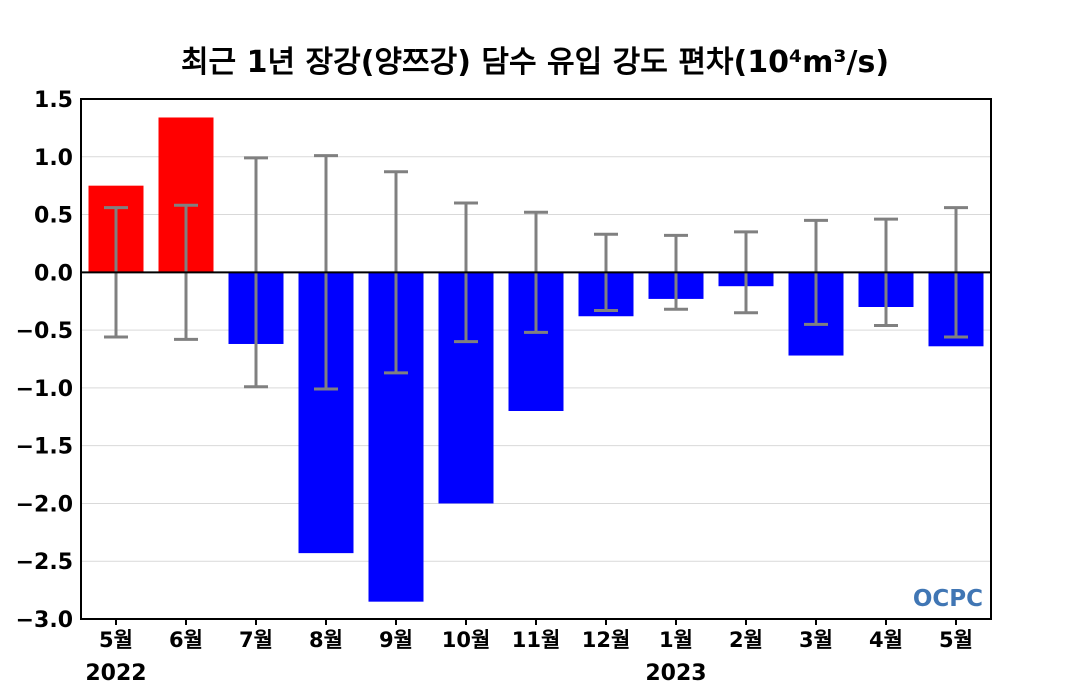 Image resolution: width=1070 pixels, height=700 pixels. Describe the element at coordinates (53, 273) in the screenshot. I see `y-tick-label: 0.0` at that location.